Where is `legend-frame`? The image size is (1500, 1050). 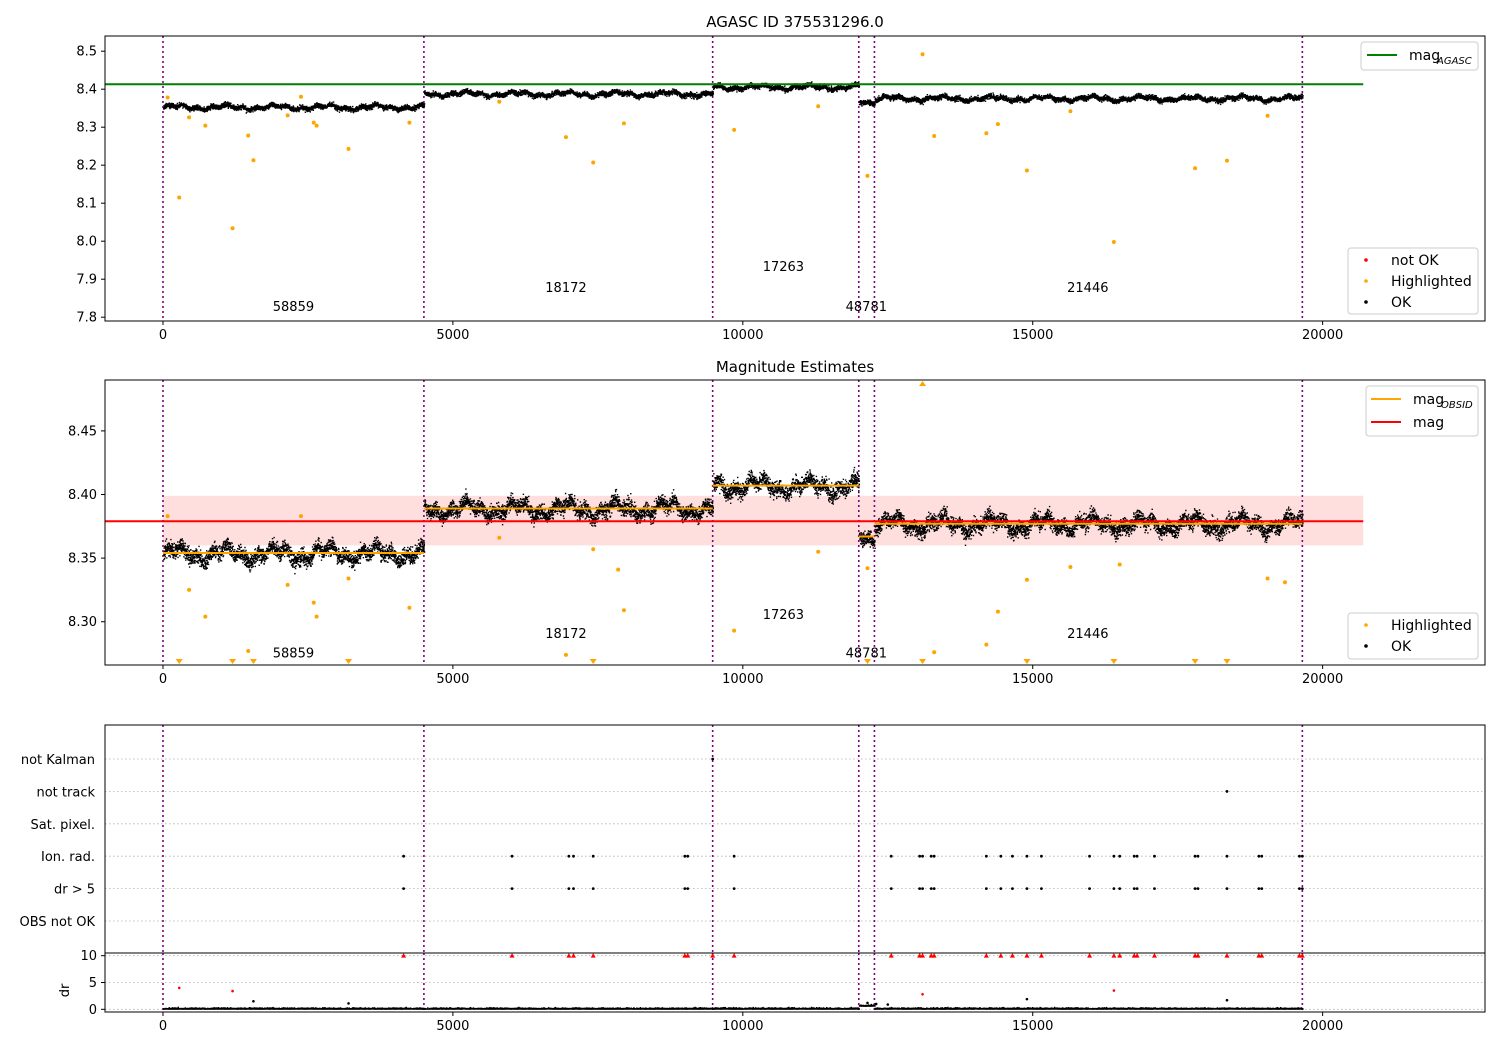
legend-frame is located at coordinates (1419, 56).